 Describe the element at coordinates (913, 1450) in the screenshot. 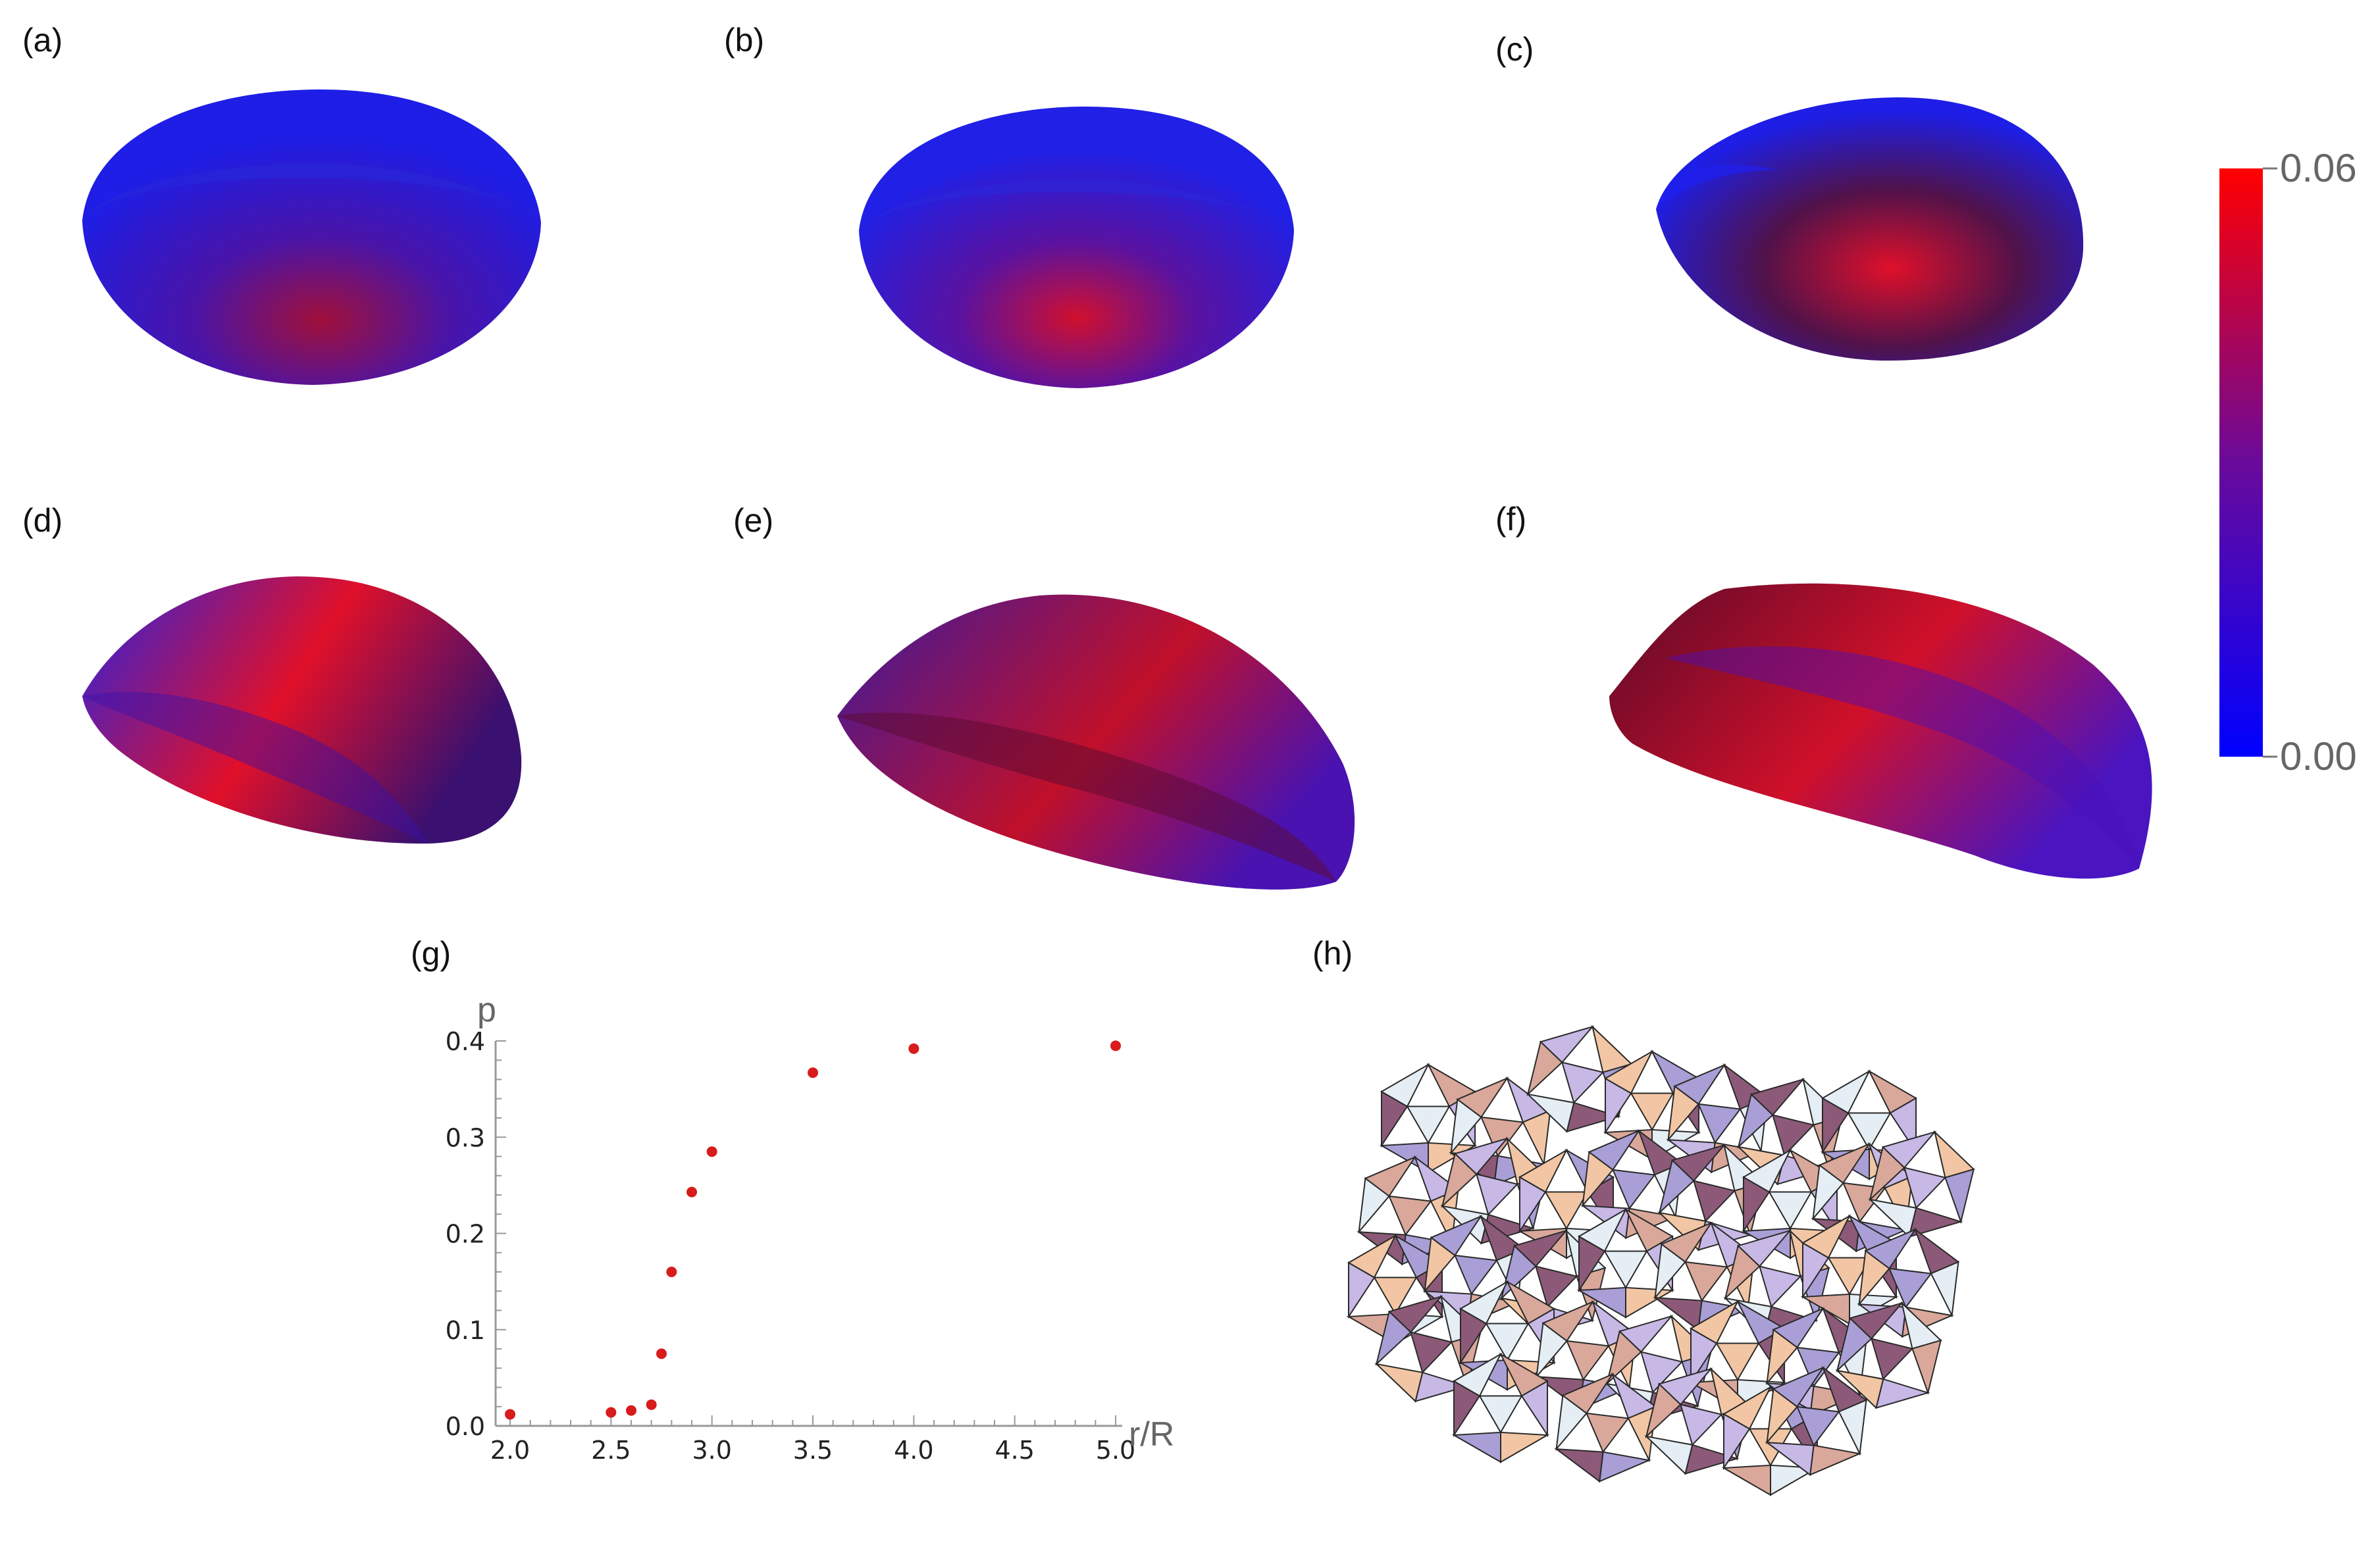

I see `x-tick-label: 4.0` at that location.